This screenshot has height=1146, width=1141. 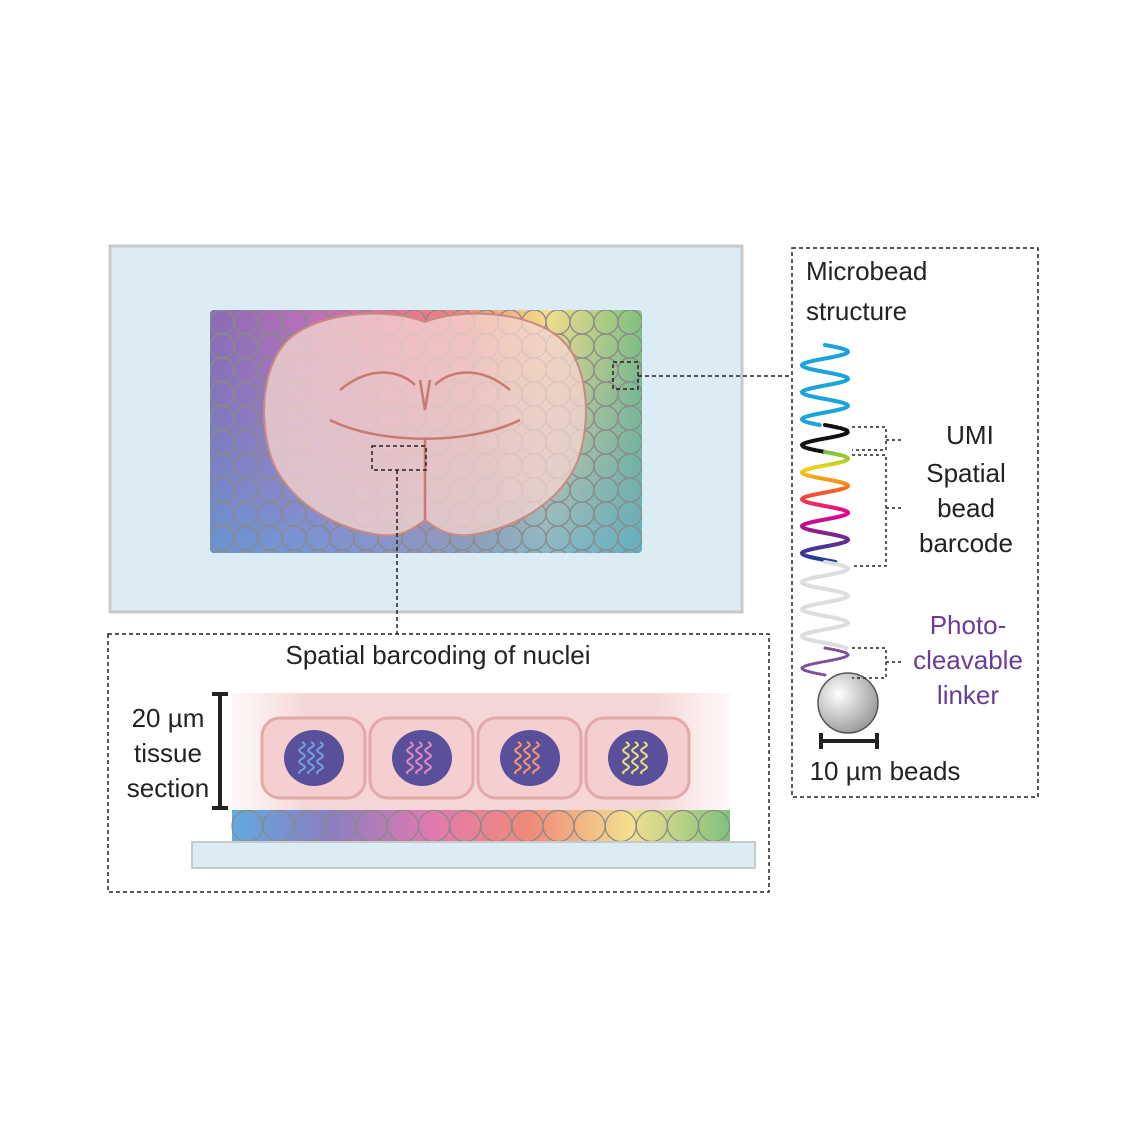 I want to click on panel-title: Microbead, so click(x=866, y=271).